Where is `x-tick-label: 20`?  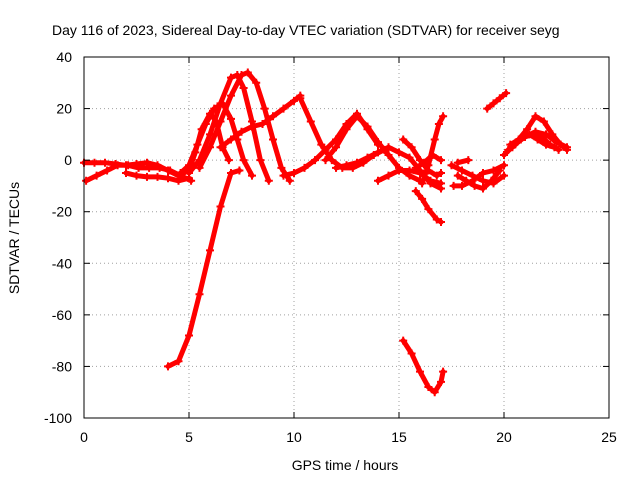 x-tick-label: 20 is located at coordinates (504, 437).